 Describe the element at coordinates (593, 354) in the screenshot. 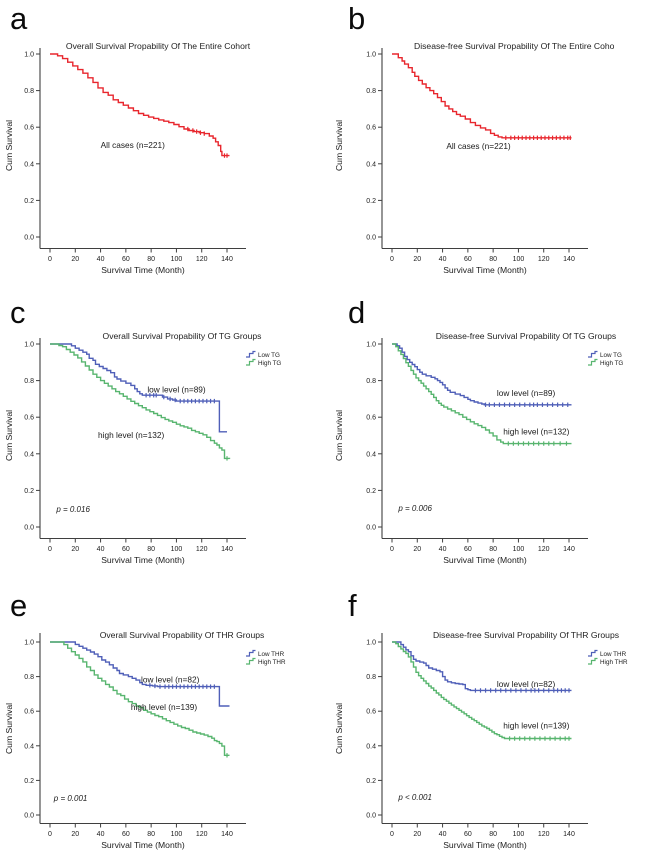

I see `legend-symbol-blue-step-icon` at that location.